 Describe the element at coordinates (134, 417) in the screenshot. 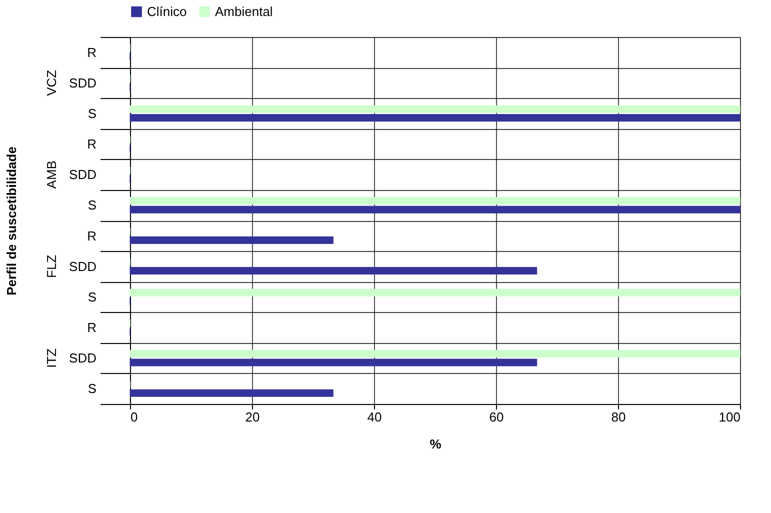

I see `x-tick-label: 0` at that location.